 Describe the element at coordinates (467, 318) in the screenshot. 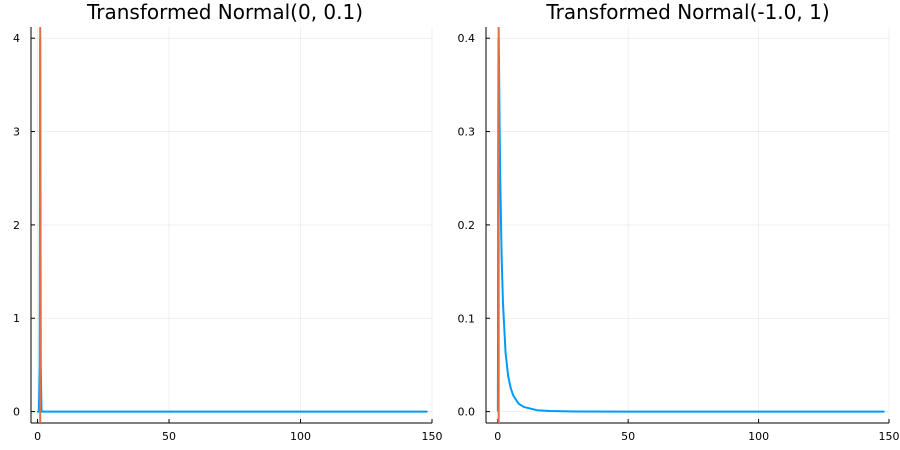

I see `y-tick-label: 0.1` at that location.